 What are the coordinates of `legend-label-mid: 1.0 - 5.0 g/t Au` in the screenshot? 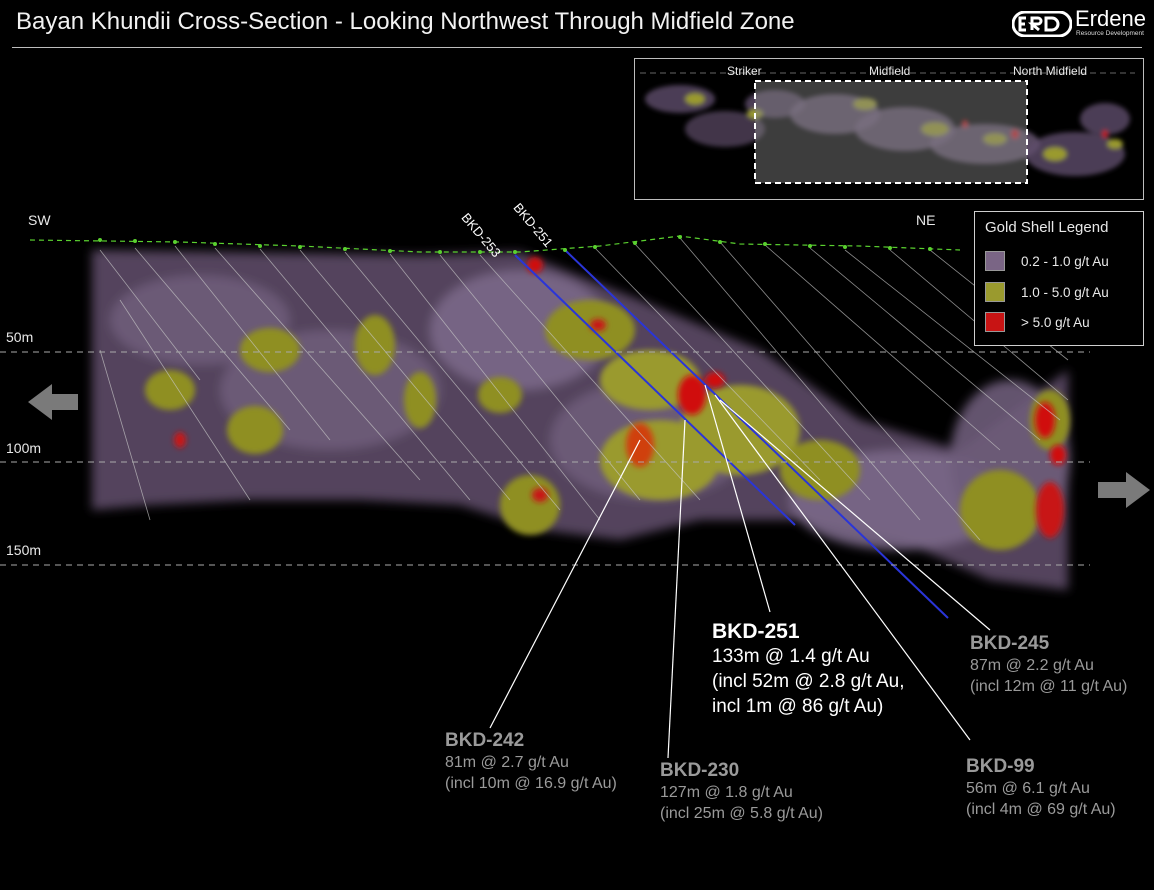 It's located at (1065, 292).